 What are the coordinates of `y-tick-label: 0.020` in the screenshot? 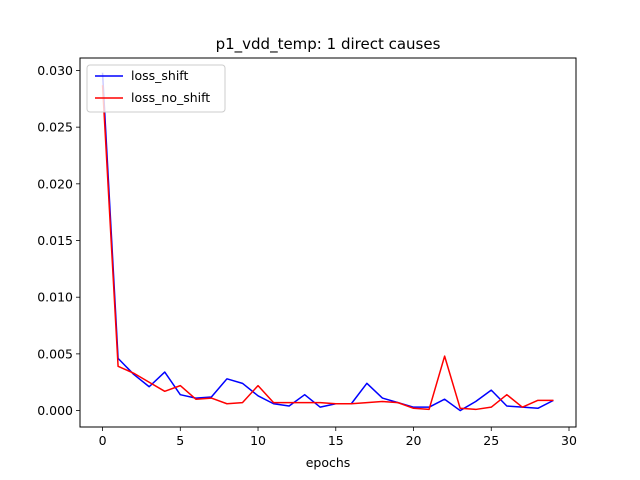 It's located at (55, 183).